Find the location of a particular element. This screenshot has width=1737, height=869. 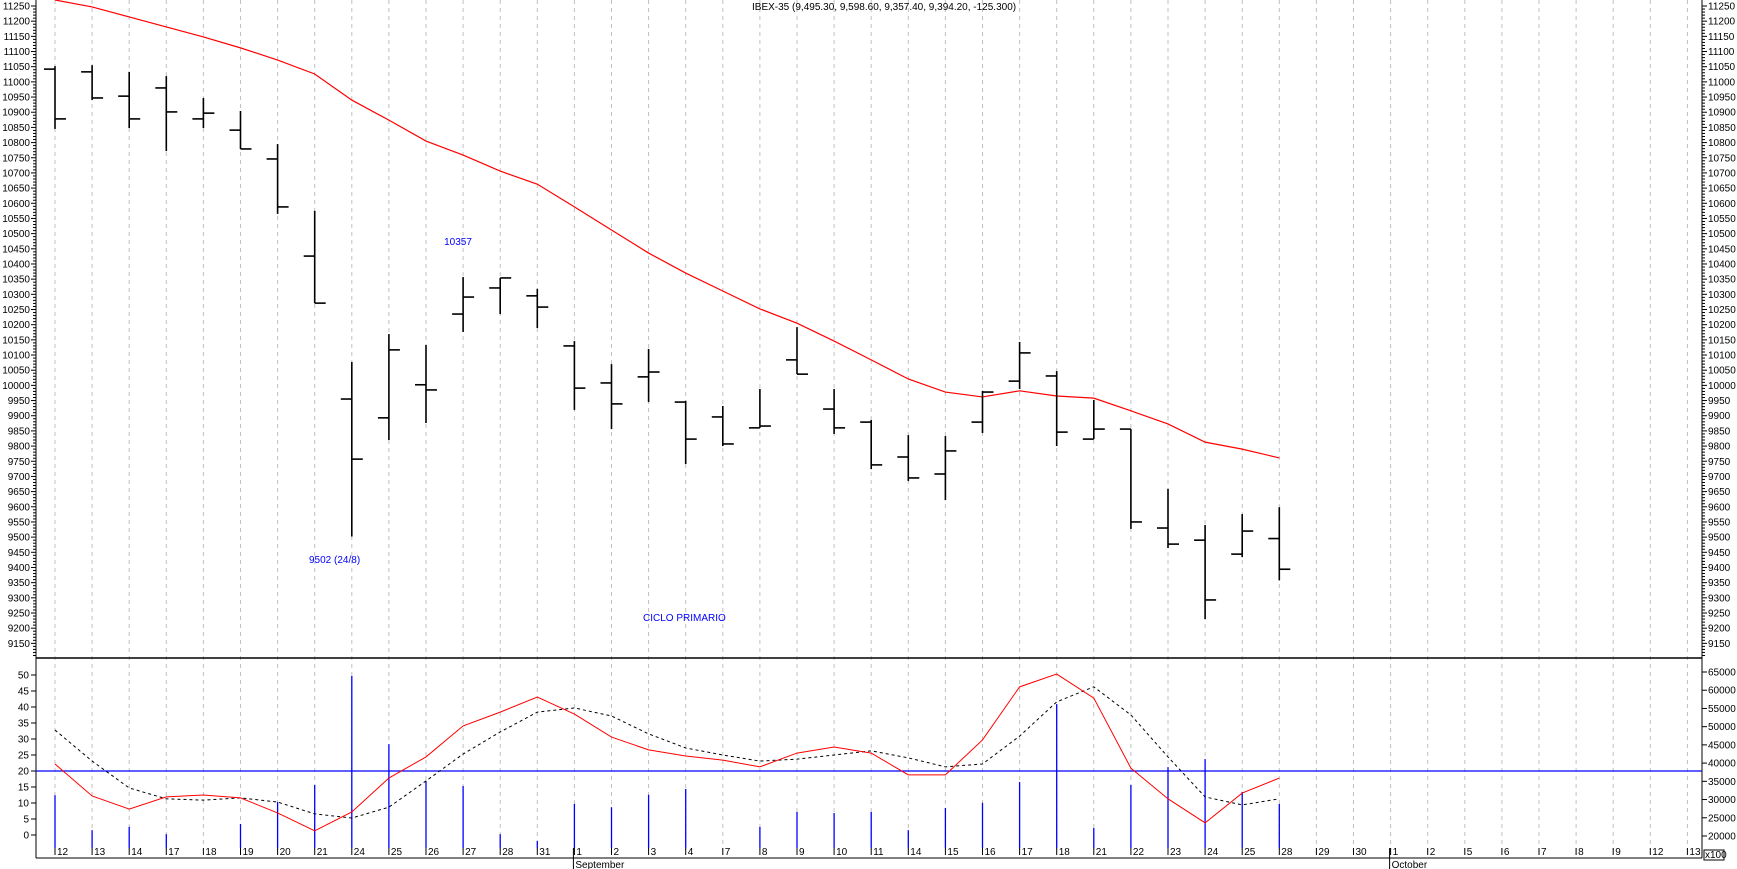

price-label-right: 10700 is located at coordinates (1722, 173).